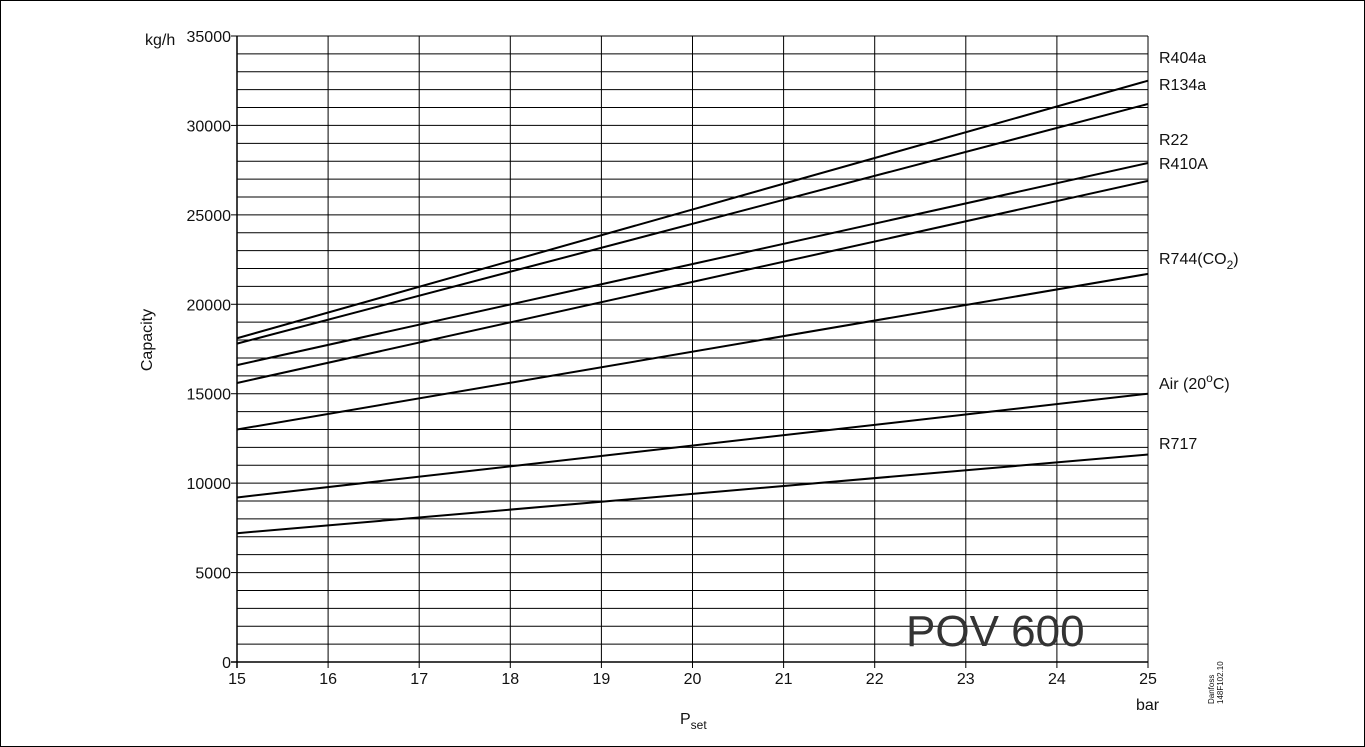 Image resolution: width=1365 pixels, height=747 pixels. I want to click on drawing-code-line: Danfoss, so click(1211, 689).